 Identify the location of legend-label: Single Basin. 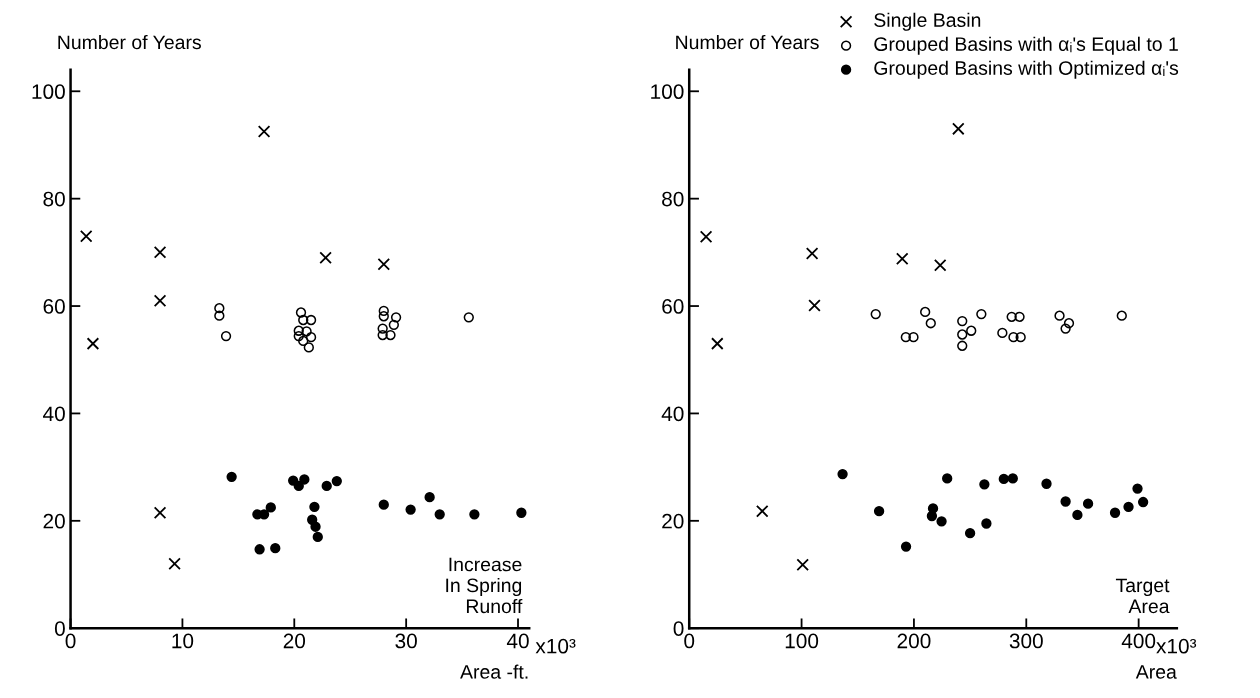
(927, 21).